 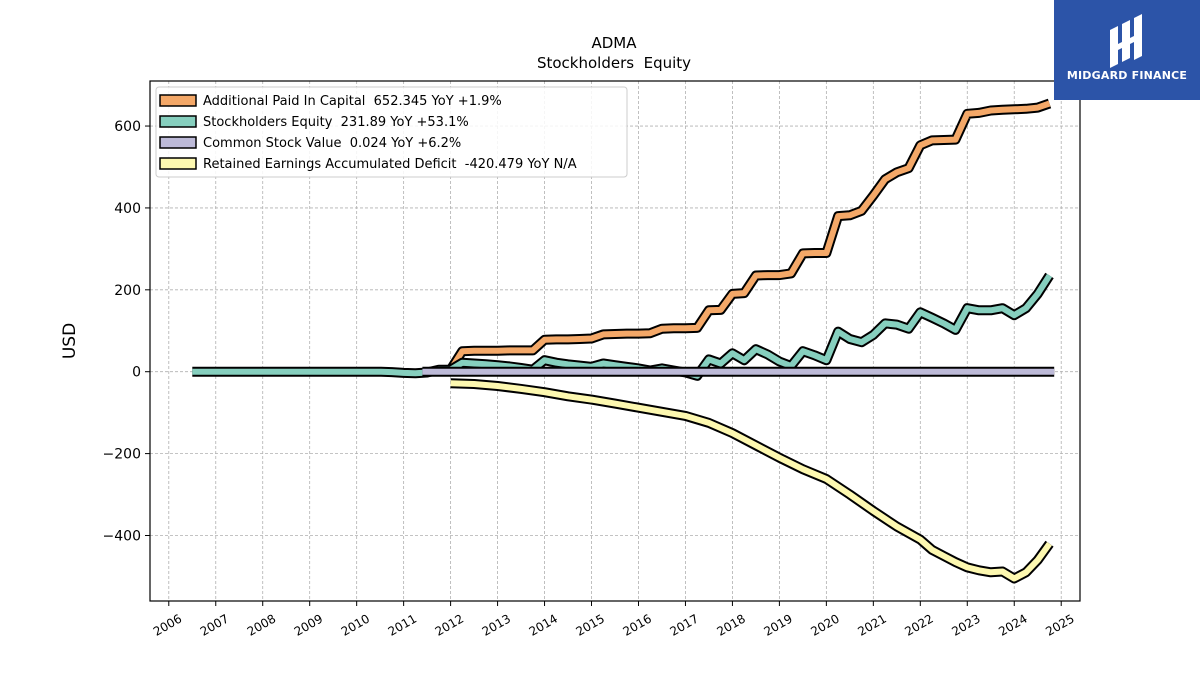 I want to click on x-tick-label: 2018, so click(x=730, y=624).